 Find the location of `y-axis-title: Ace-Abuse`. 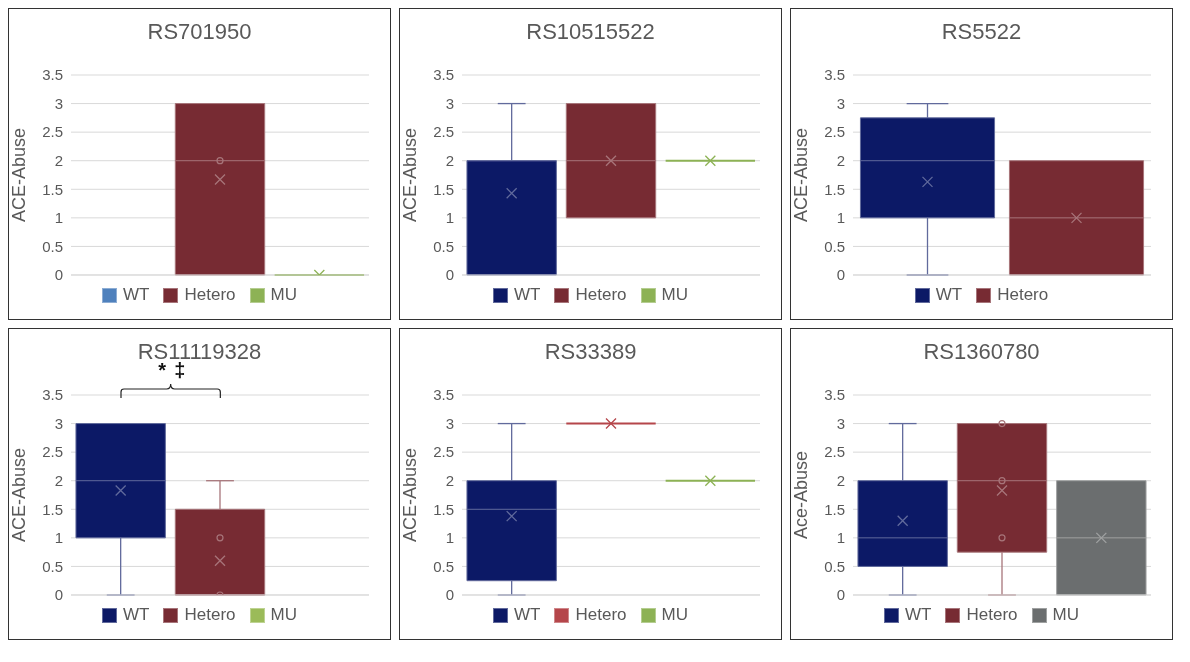

y-axis-title: Ace-Abuse is located at coordinates (801, 495).